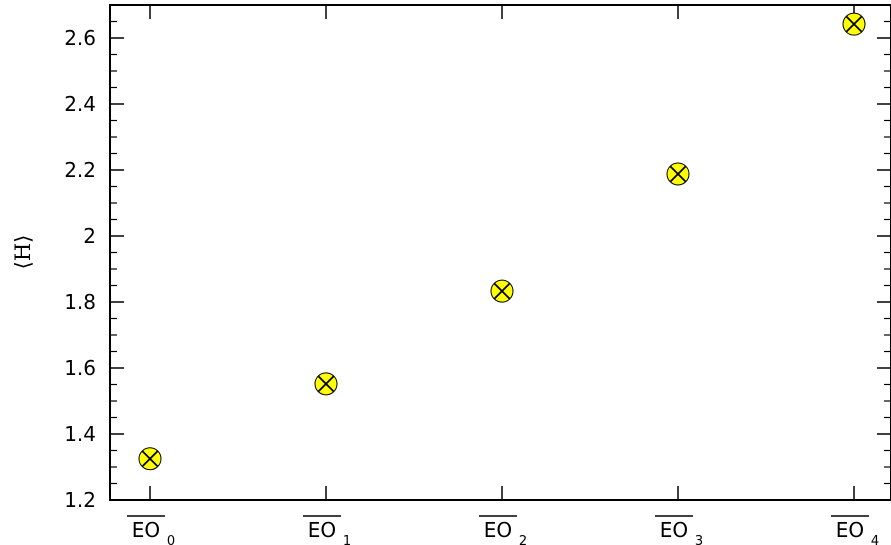 Image resolution: width=891 pixels, height=545 pixels. I want to click on y-tick-label: 1.6, so click(80, 368).